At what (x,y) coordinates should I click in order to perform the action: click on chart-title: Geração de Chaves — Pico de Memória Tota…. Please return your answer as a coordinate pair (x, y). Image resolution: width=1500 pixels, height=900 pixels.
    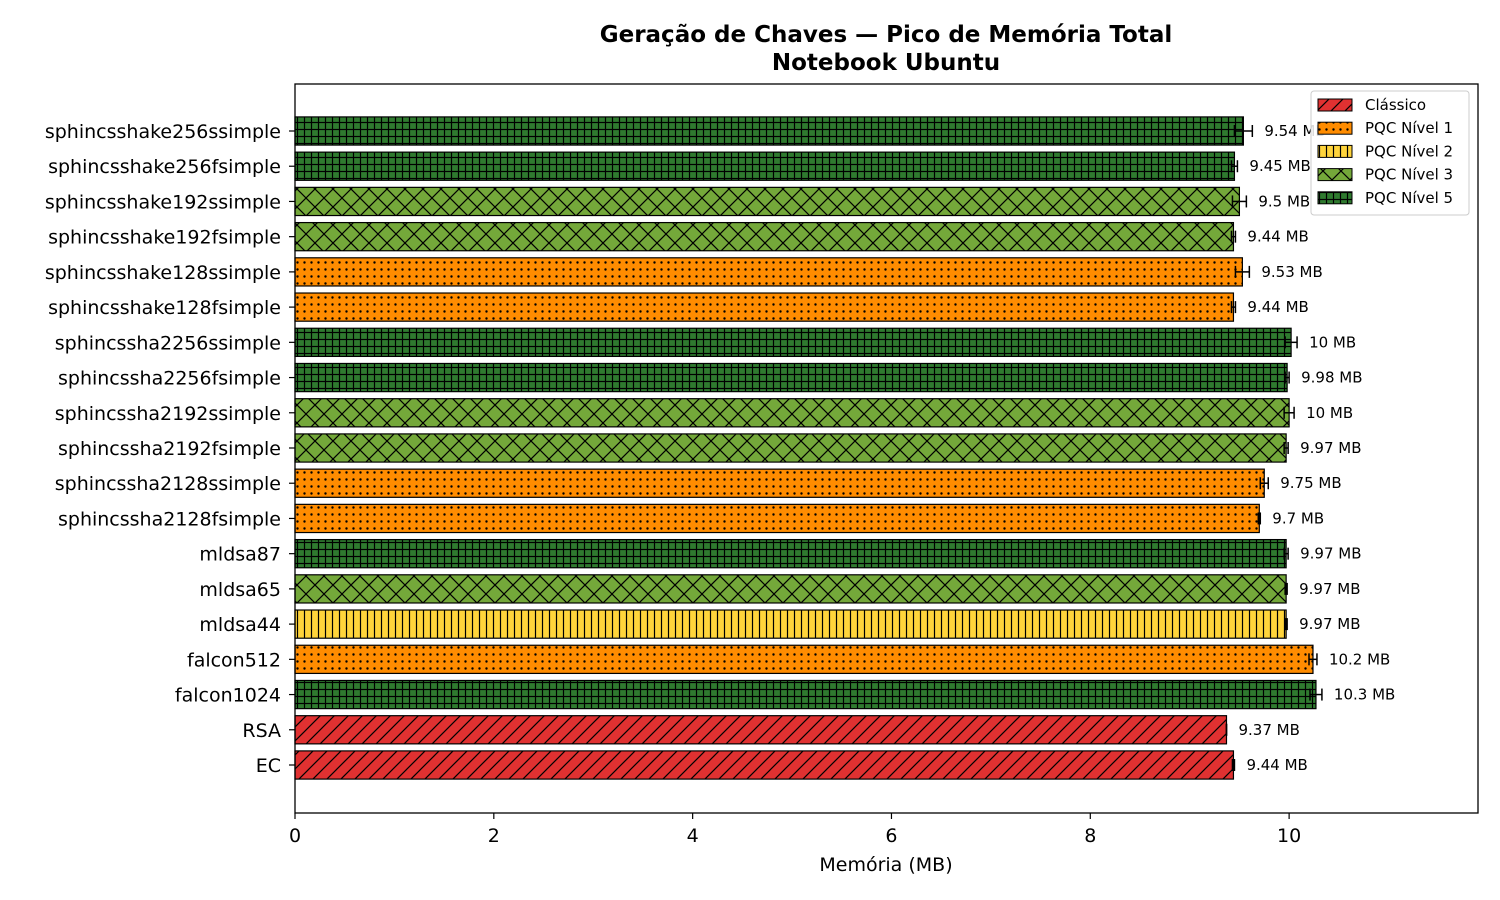
    Looking at the image, I should click on (886, 35).